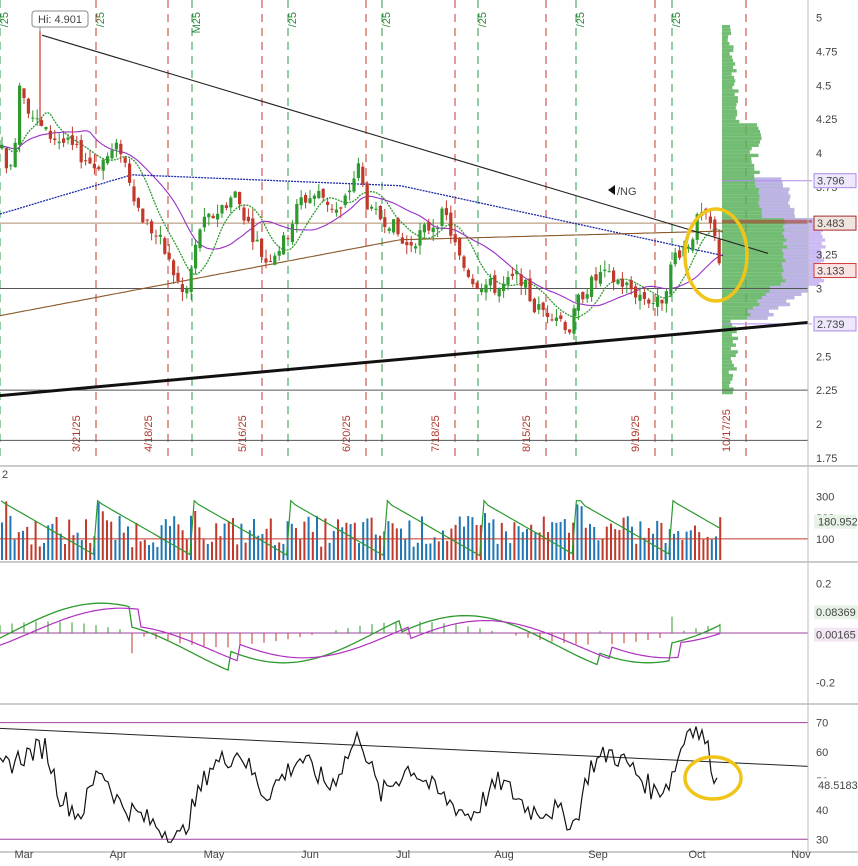 The width and height of the screenshot is (858, 866). What do you see at coordinates (360, 528) in the screenshot?
I see `volume-oscillator-line` at bounding box center [360, 528].